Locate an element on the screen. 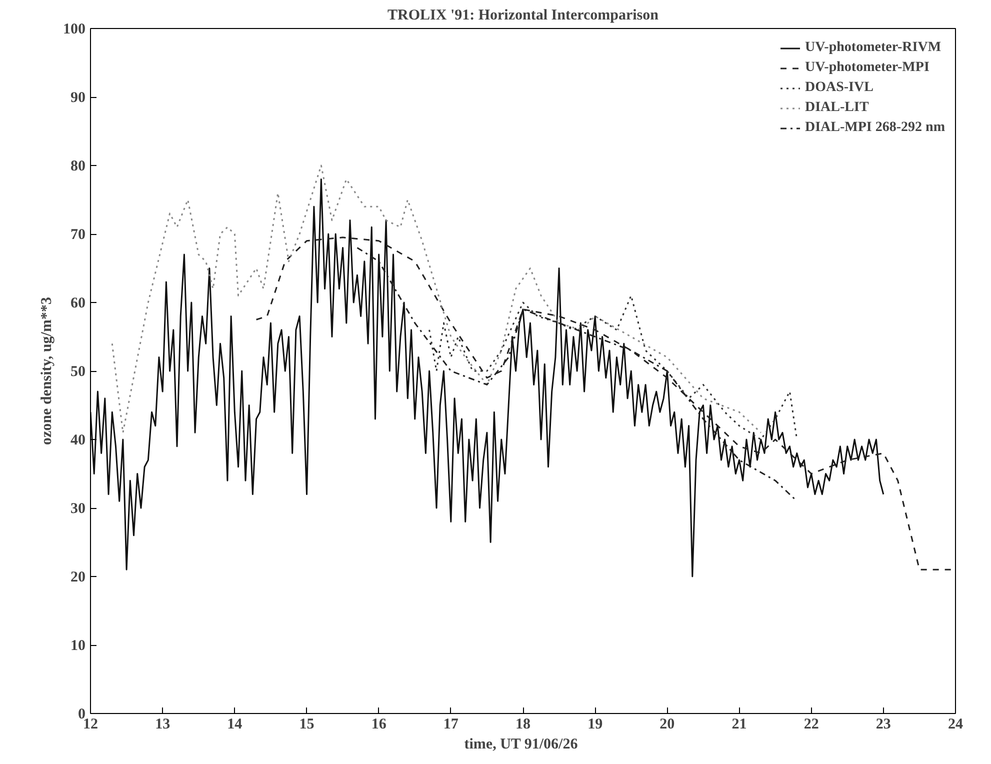 The image size is (991, 764). x-tick-label: 15 is located at coordinates (306, 724).